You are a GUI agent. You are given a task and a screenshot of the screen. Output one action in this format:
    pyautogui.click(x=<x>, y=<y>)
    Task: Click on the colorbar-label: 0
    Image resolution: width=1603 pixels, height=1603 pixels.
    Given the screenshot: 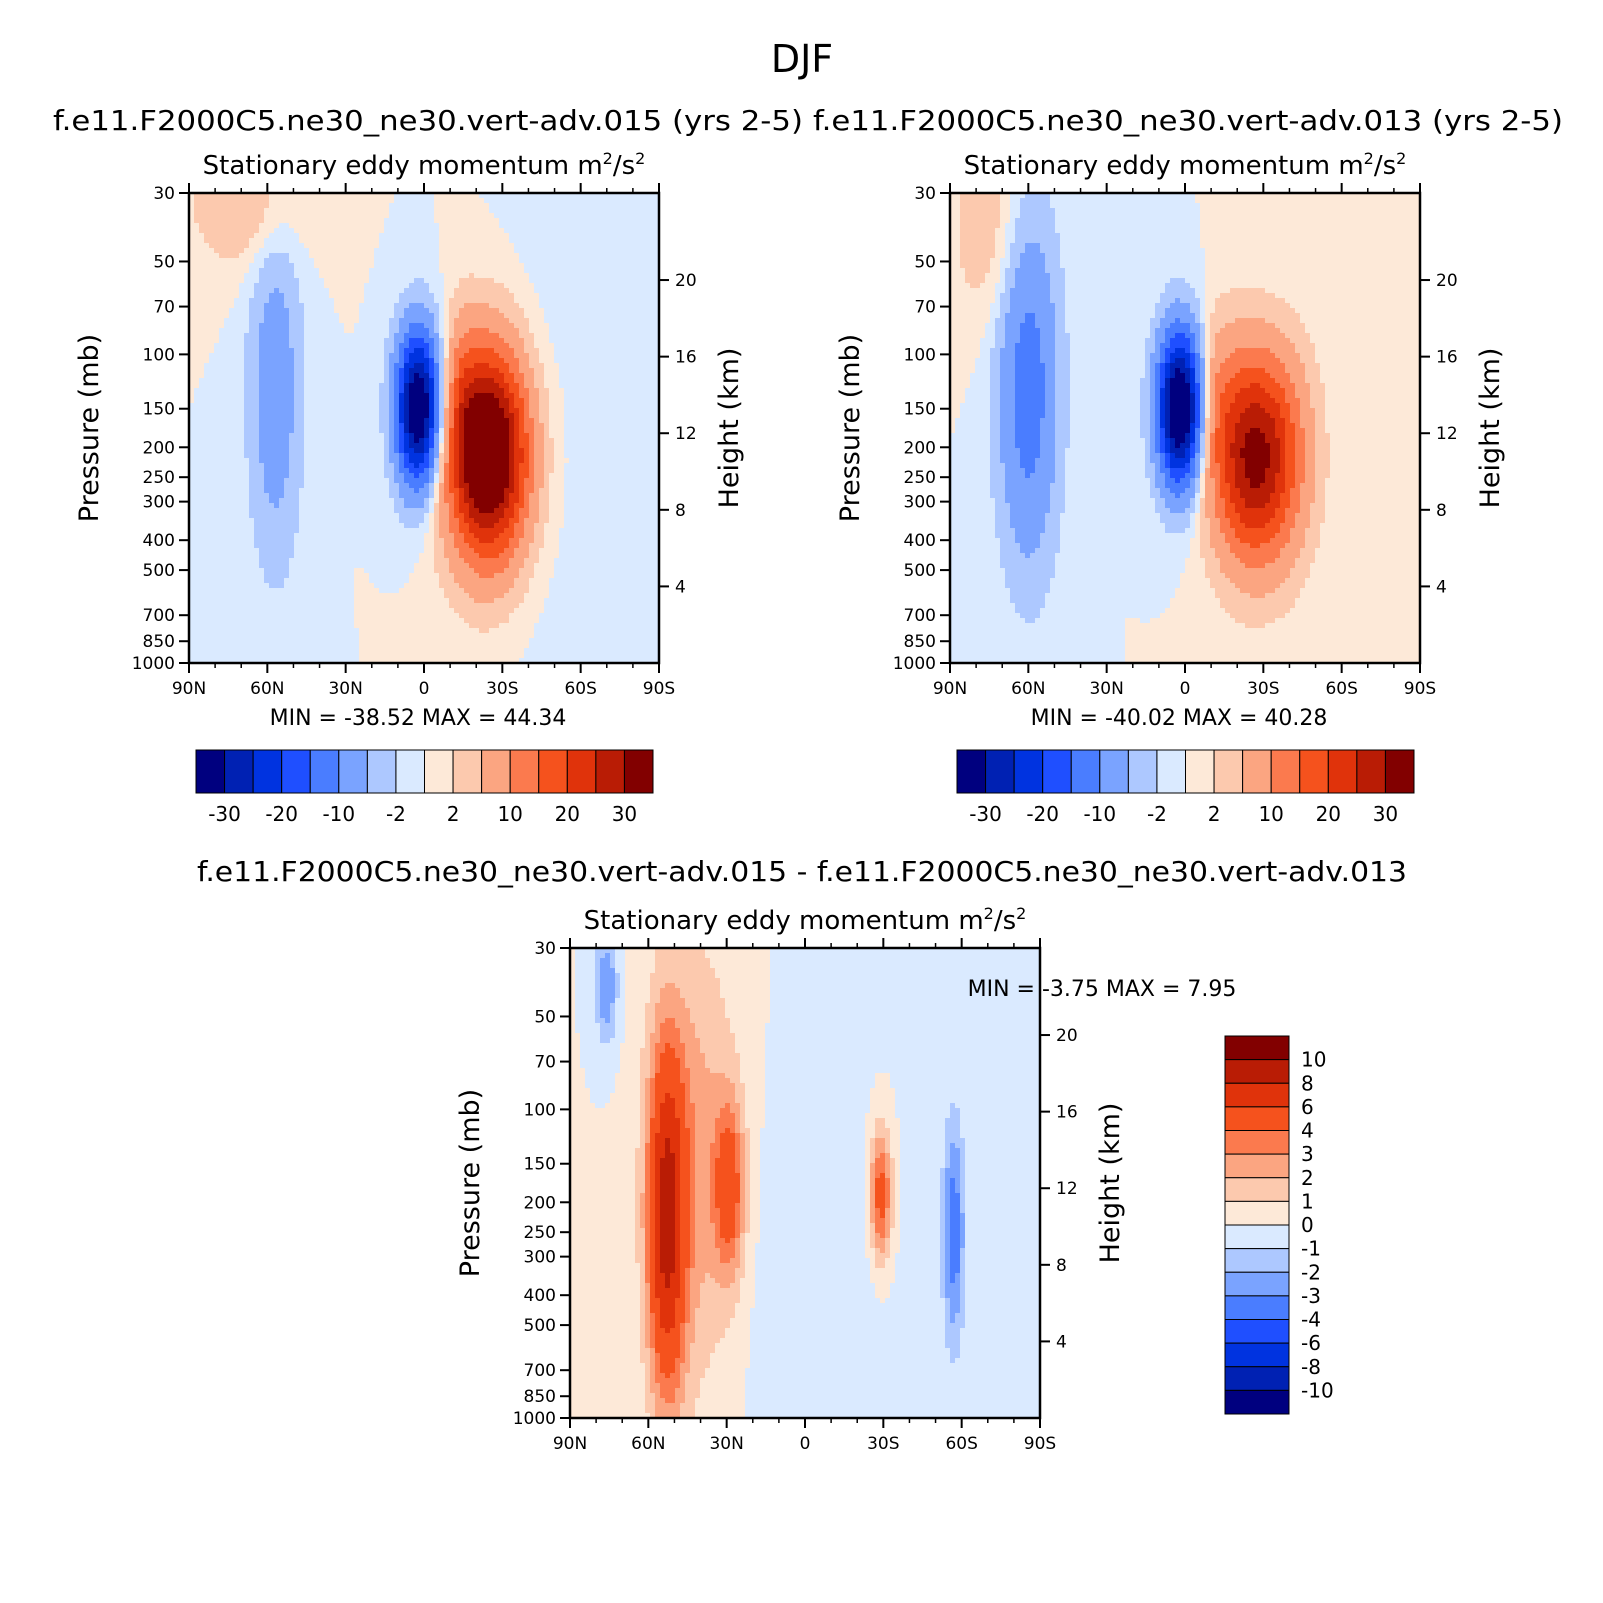 What is the action you would take?
    pyautogui.click(x=1307, y=1225)
    